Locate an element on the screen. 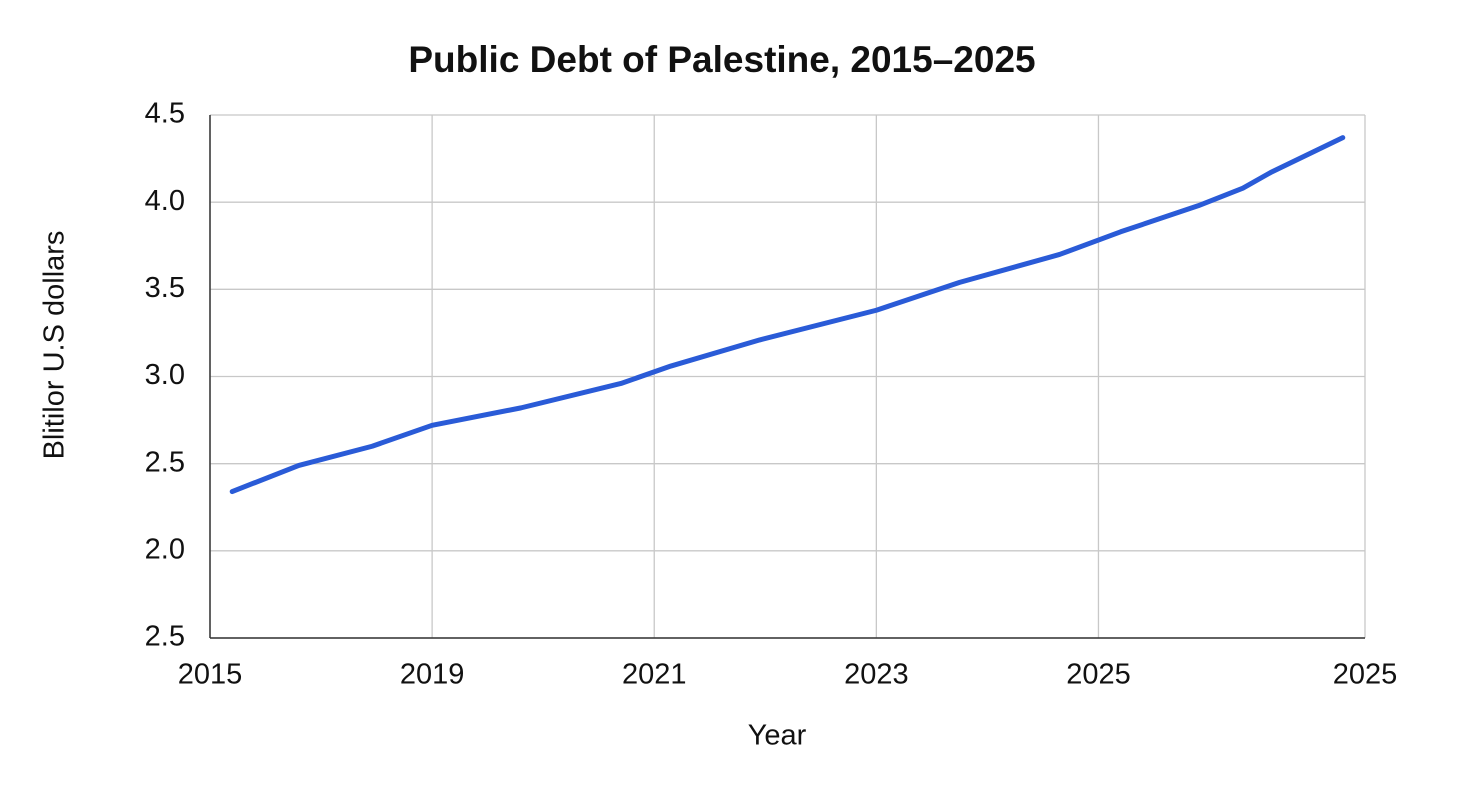 The image size is (1478, 786). x-tick-label: 2015 is located at coordinates (210, 675).